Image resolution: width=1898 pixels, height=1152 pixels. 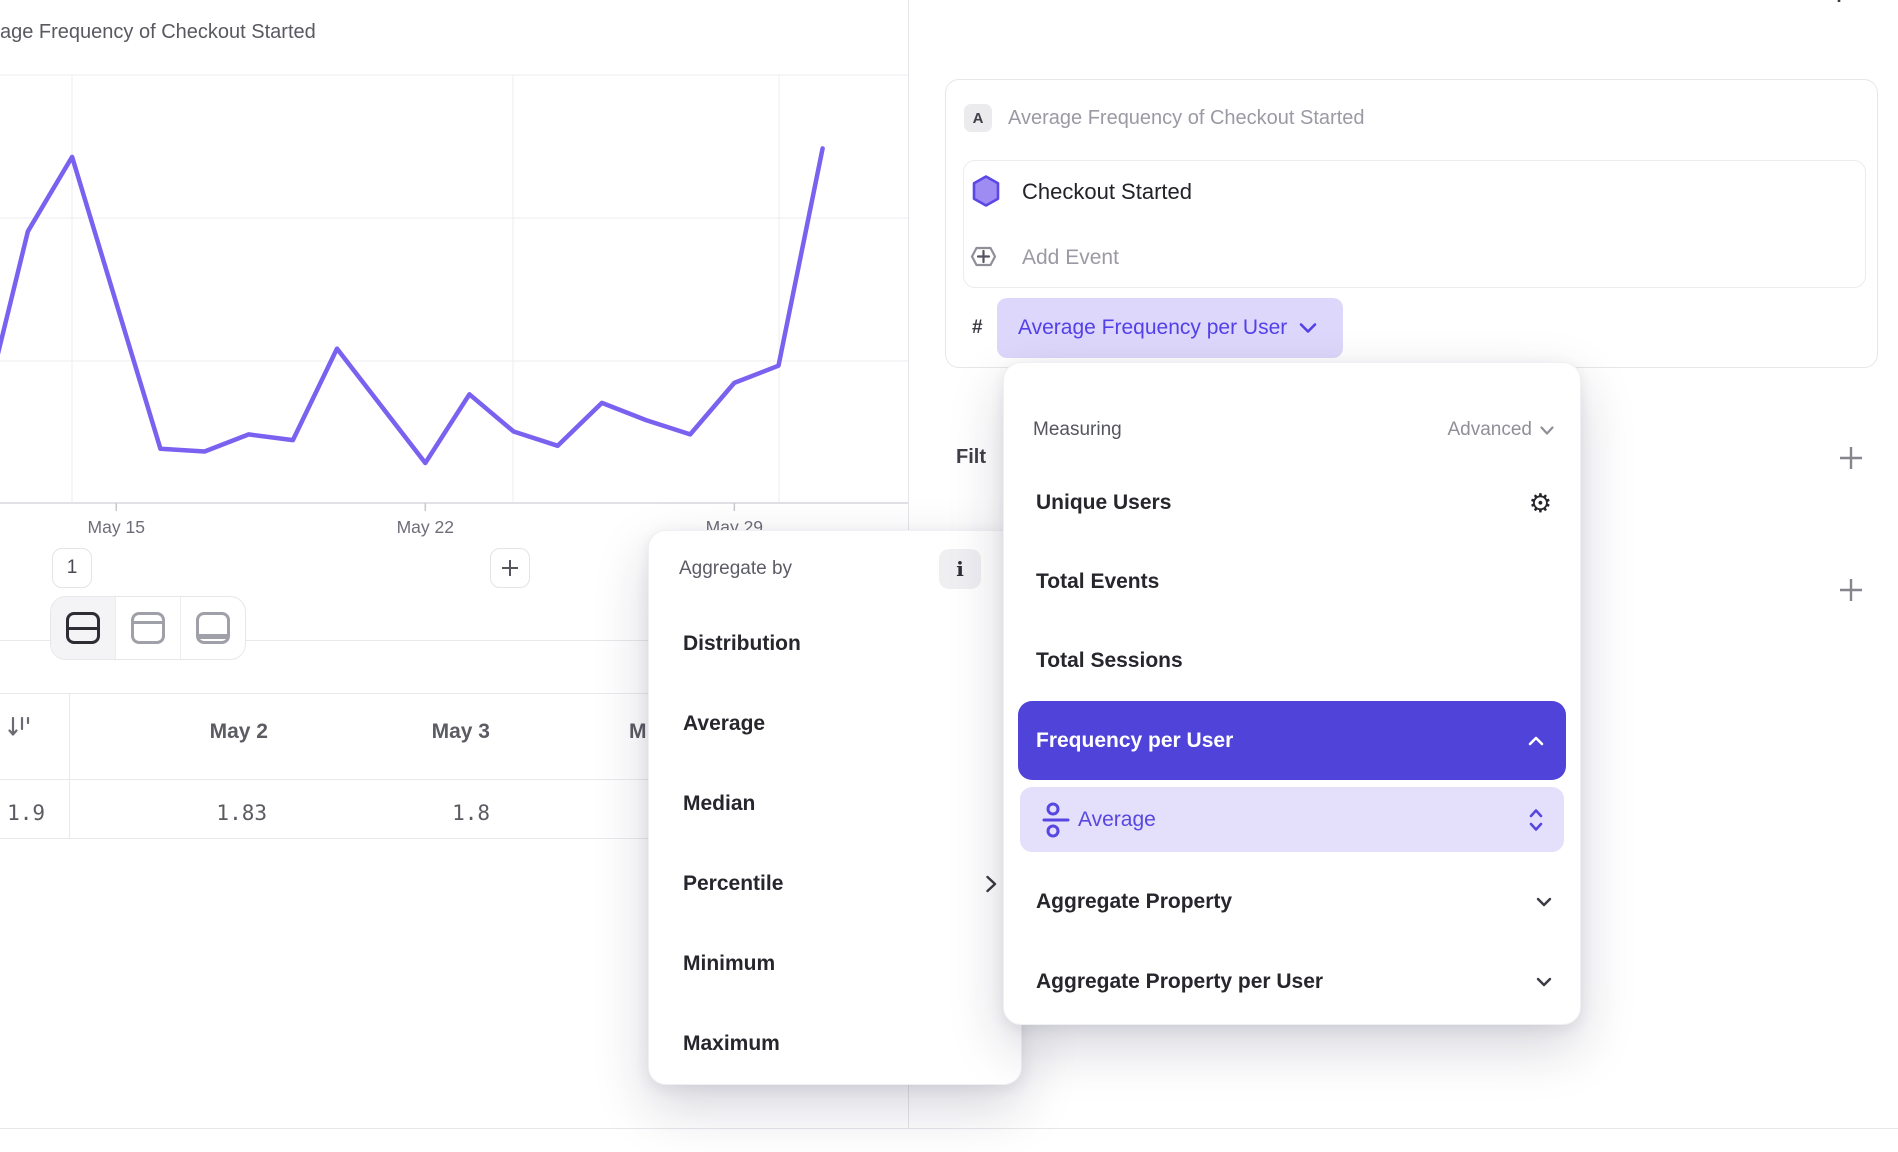 What do you see at coordinates (1536, 740) in the screenshot?
I see `chevron-up-icon` at bounding box center [1536, 740].